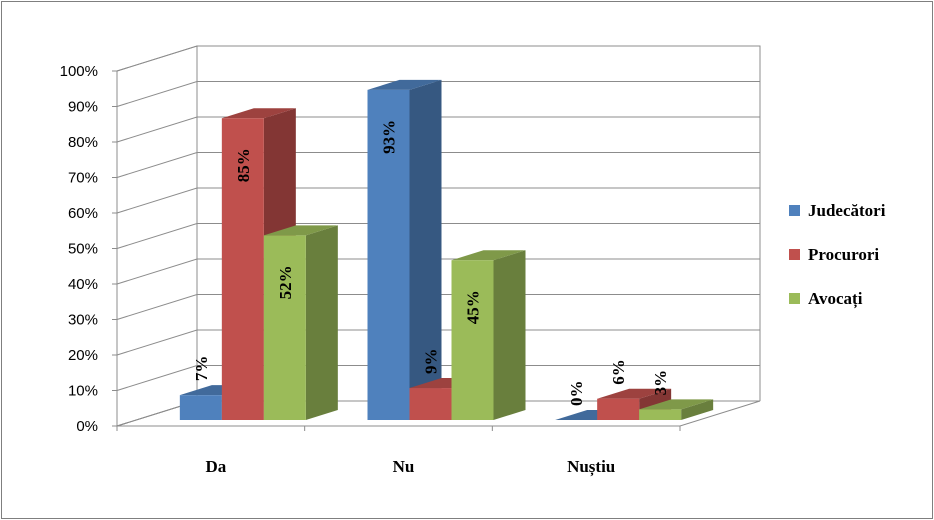  I want to click on data-label: 7%, so click(201, 369).